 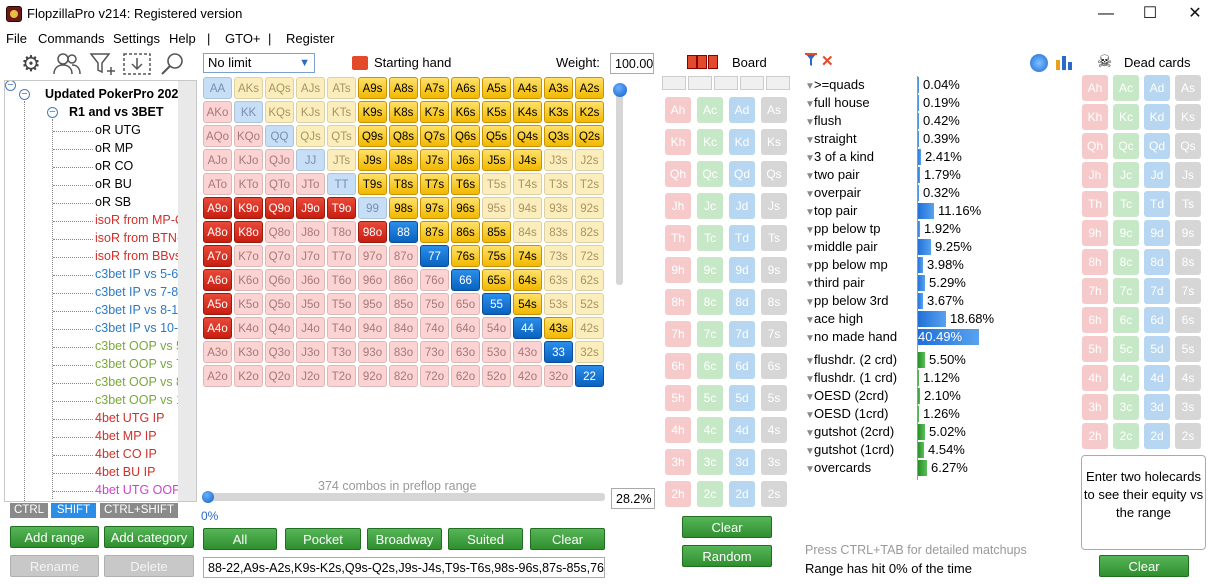 I want to click on tree-item: 4bet MP IP, so click(x=126, y=436).